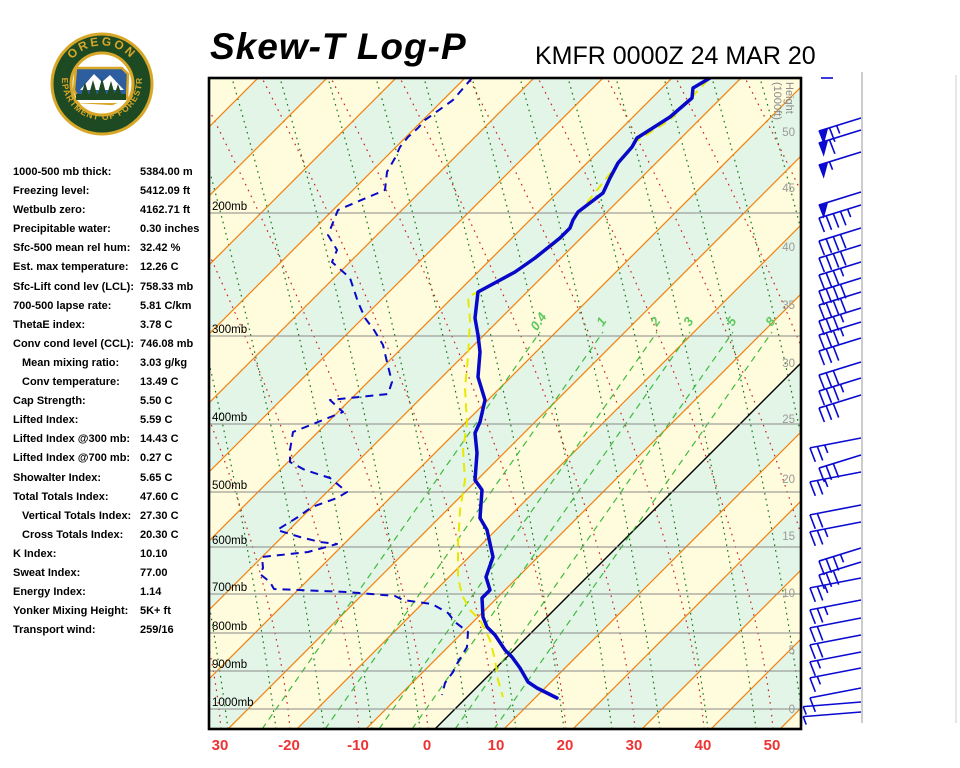 The image size is (960, 768). What do you see at coordinates (57, 477) in the screenshot?
I see `stat-label: Showalter Index:` at bounding box center [57, 477].